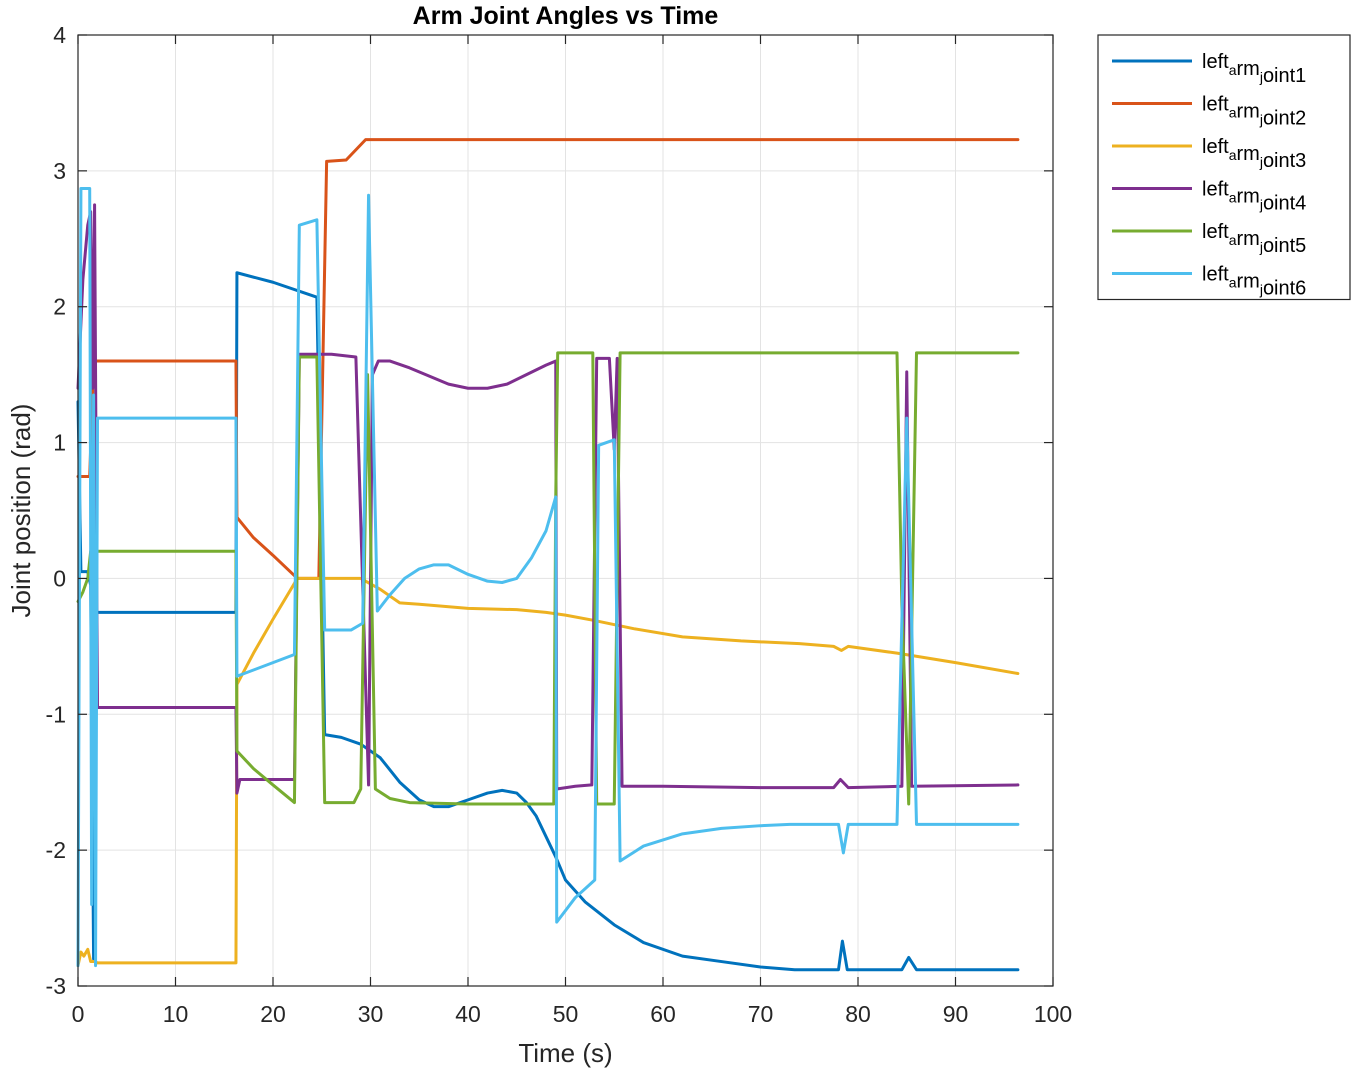  Describe the element at coordinates (956, 1014) in the screenshot. I see `x-tick-label: 90` at that location.